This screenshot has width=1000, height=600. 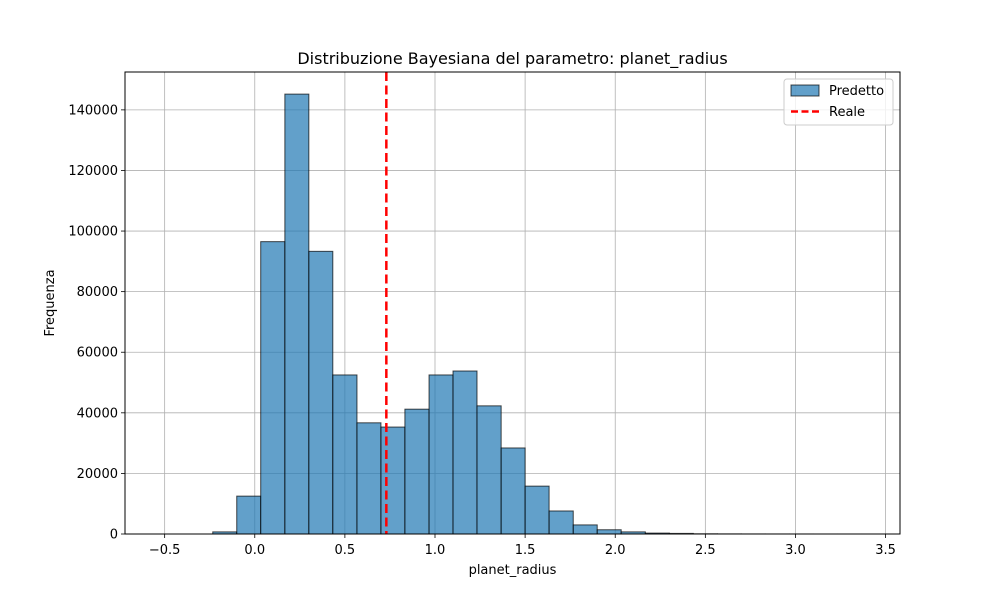 I want to click on x-tick-label: 3.5, so click(x=885, y=550).